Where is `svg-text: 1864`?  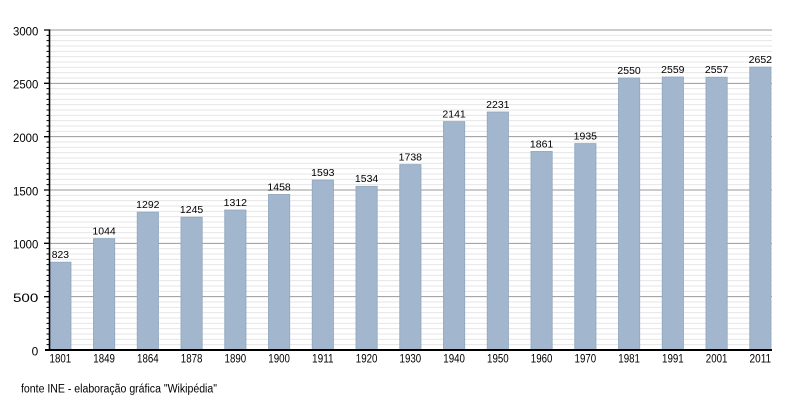 svg-text: 1864 is located at coordinates (148, 359).